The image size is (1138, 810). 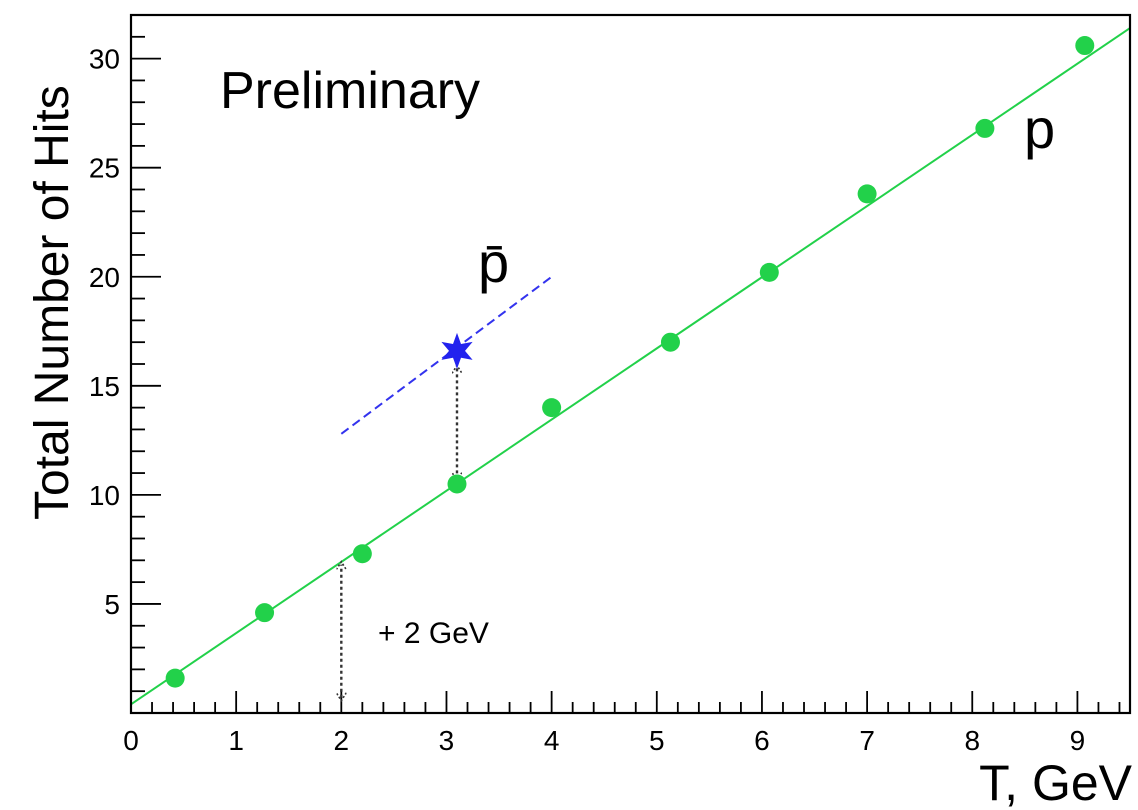 I want to click on y-tick-label: 25, so click(x=104, y=168).